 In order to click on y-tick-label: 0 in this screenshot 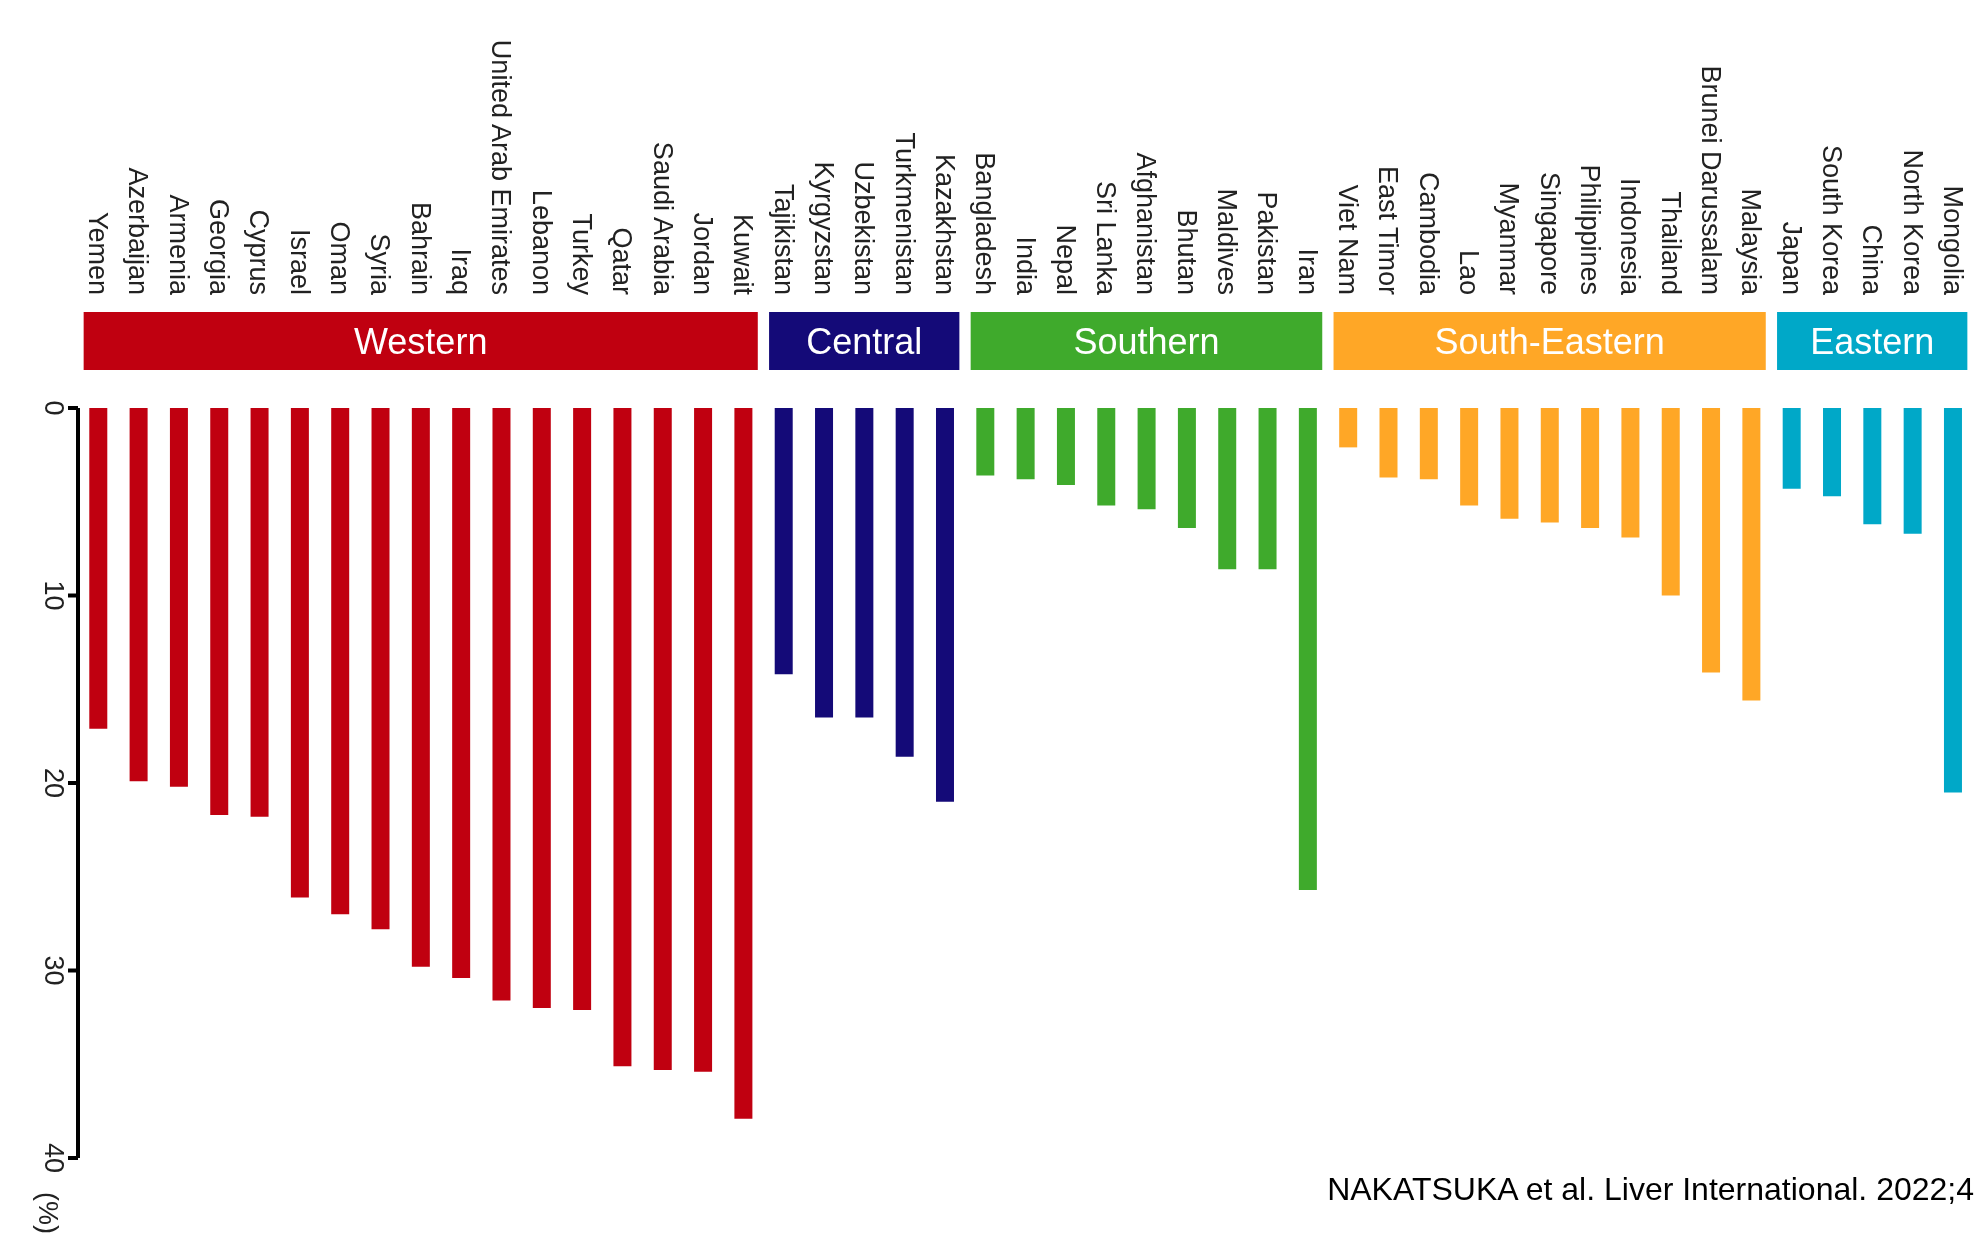, I will do `click(54, 408)`.